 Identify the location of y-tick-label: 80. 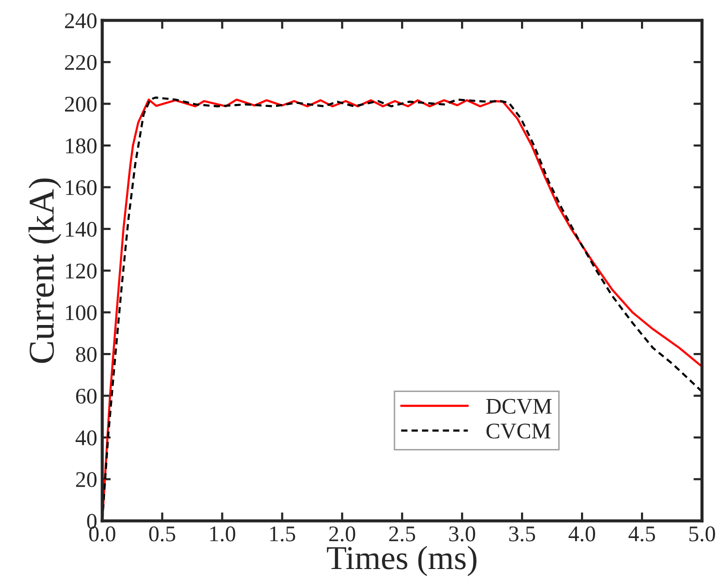
(86, 354).